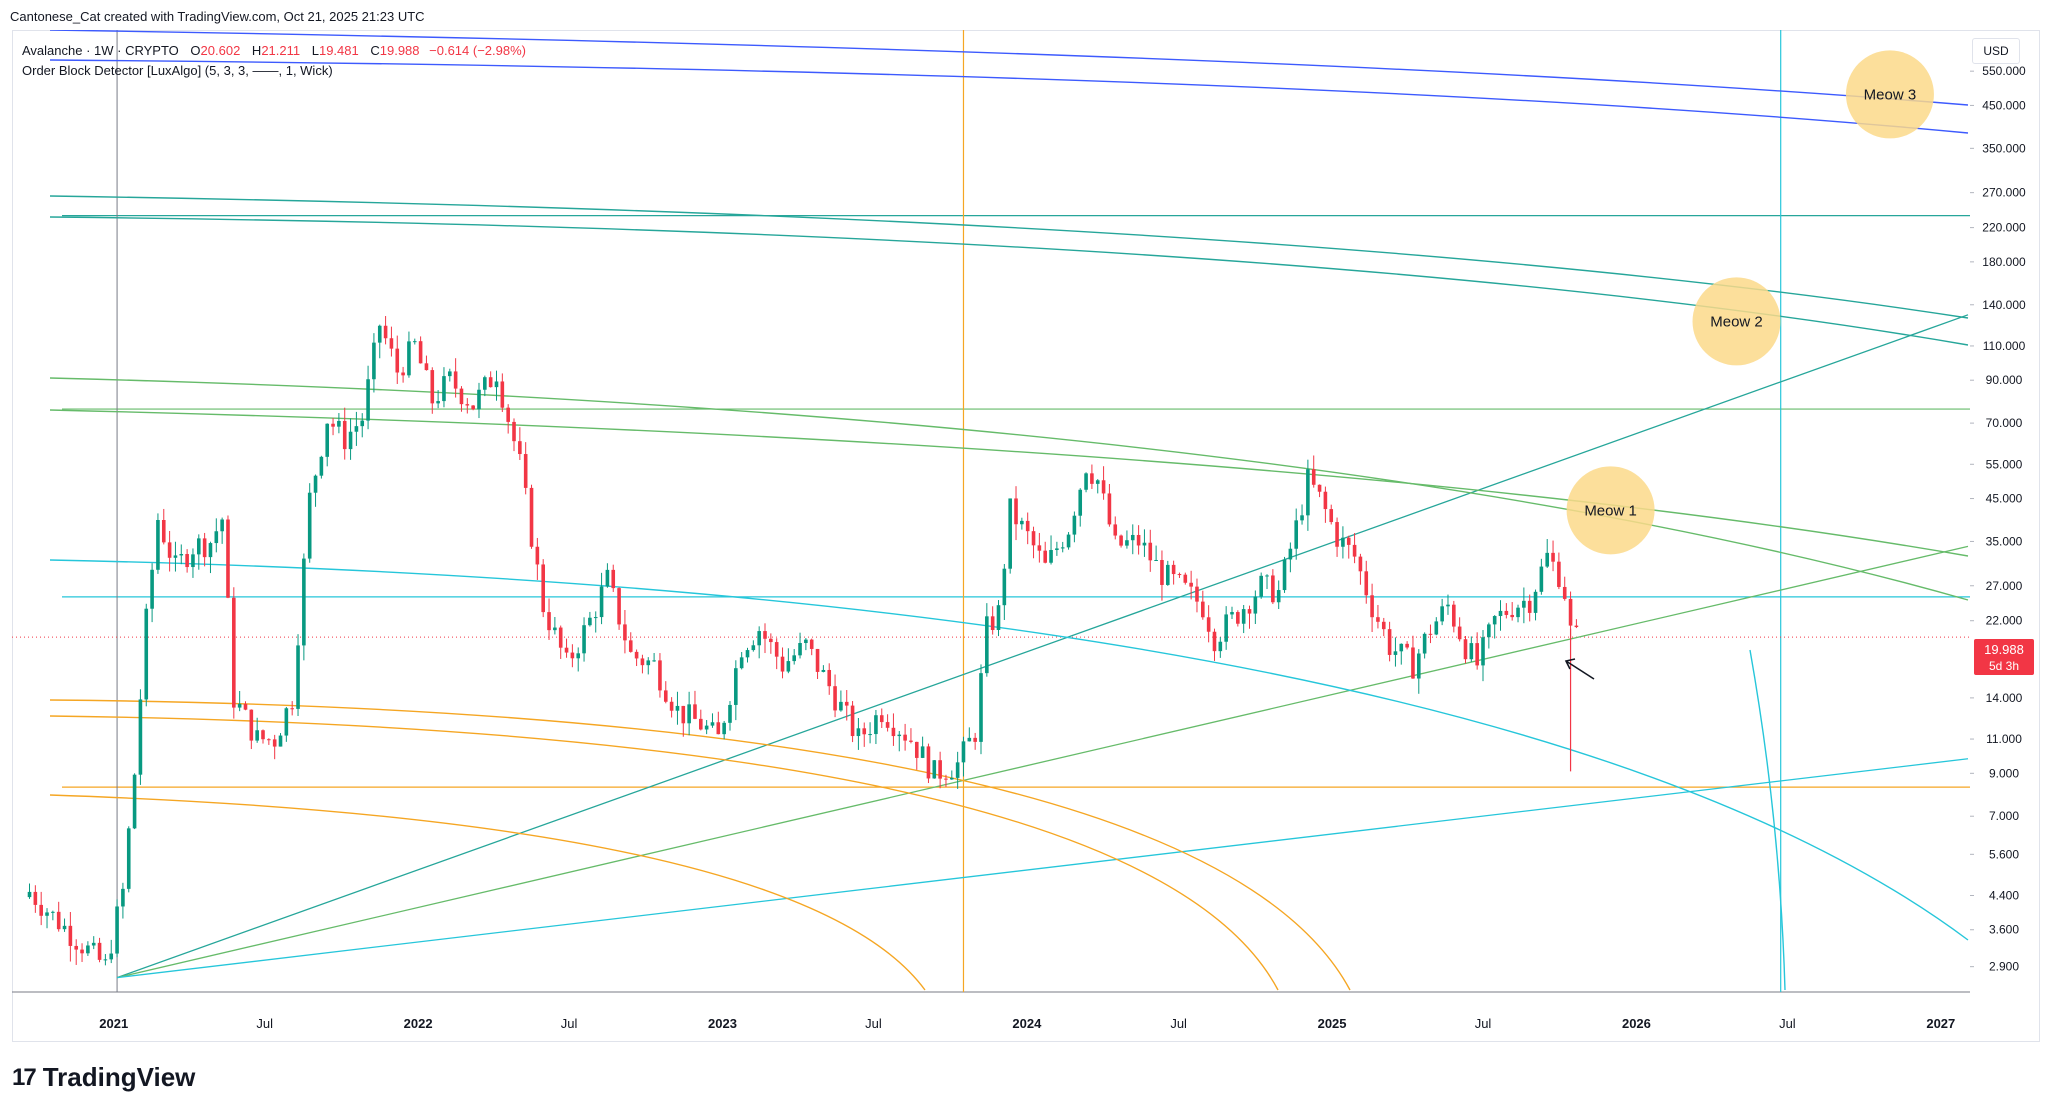 Image resolution: width=2047 pixels, height=1108 pixels. Describe the element at coordinates (2004, 148) in the screenshot. I see `y-tick-label: 350.000` at that location.